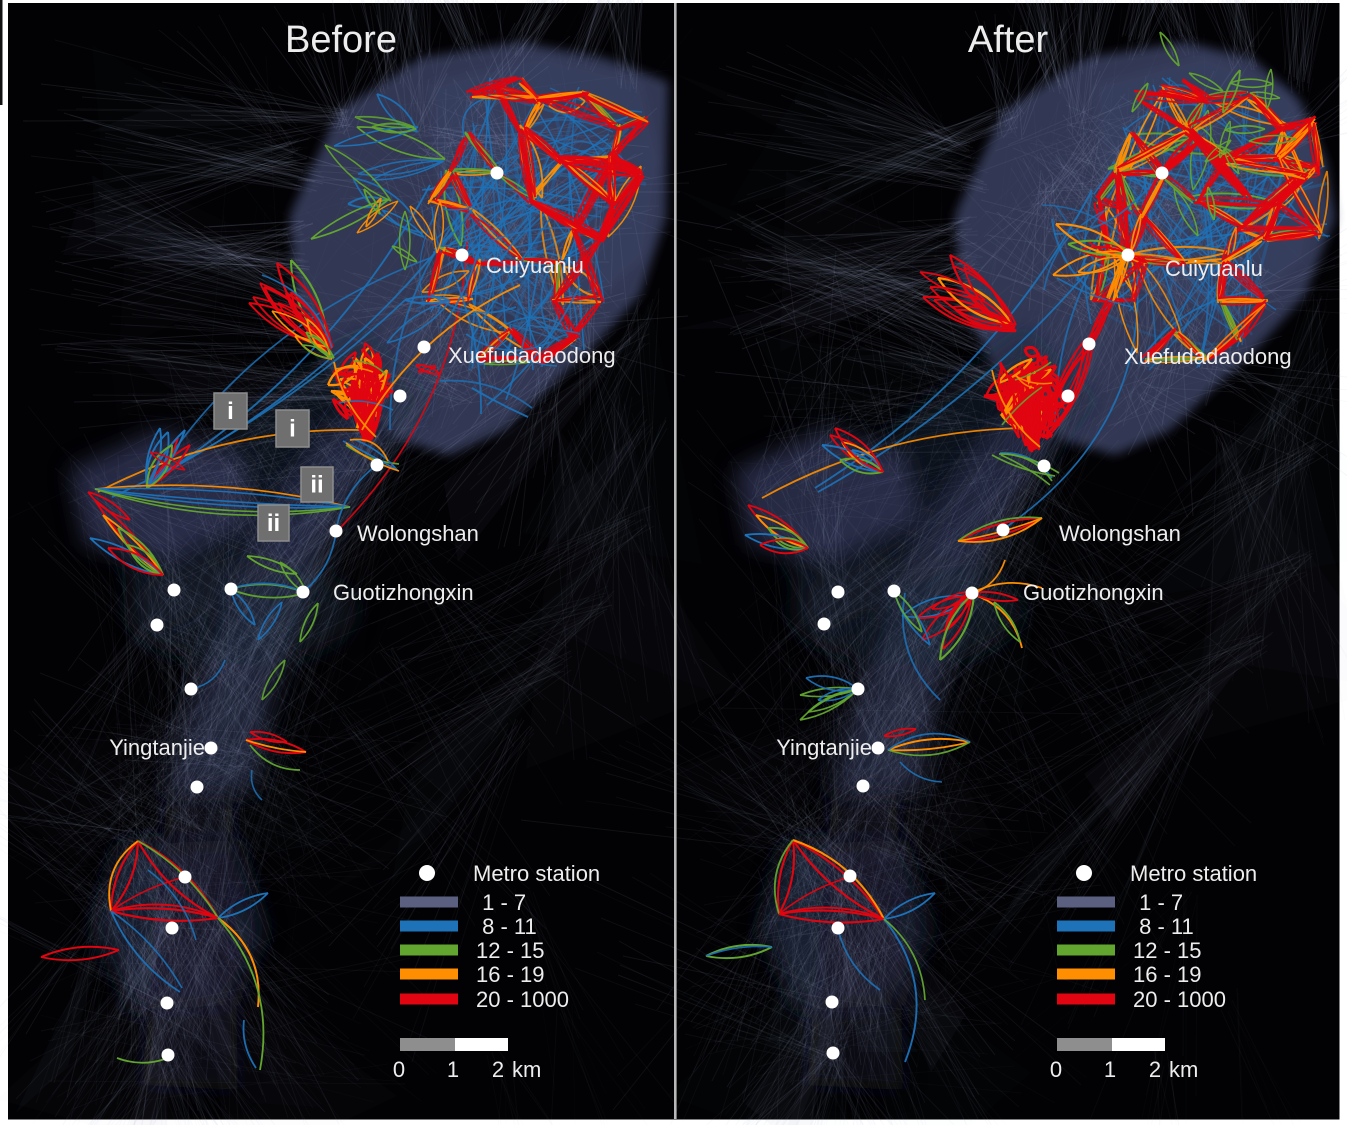 Image resolution: width=1347 pixels, height=1125 pixels. What do you see at coordinates (341, 40) in the screenshot?
I see `svg-text: Before` at bounding box center [341, 40].